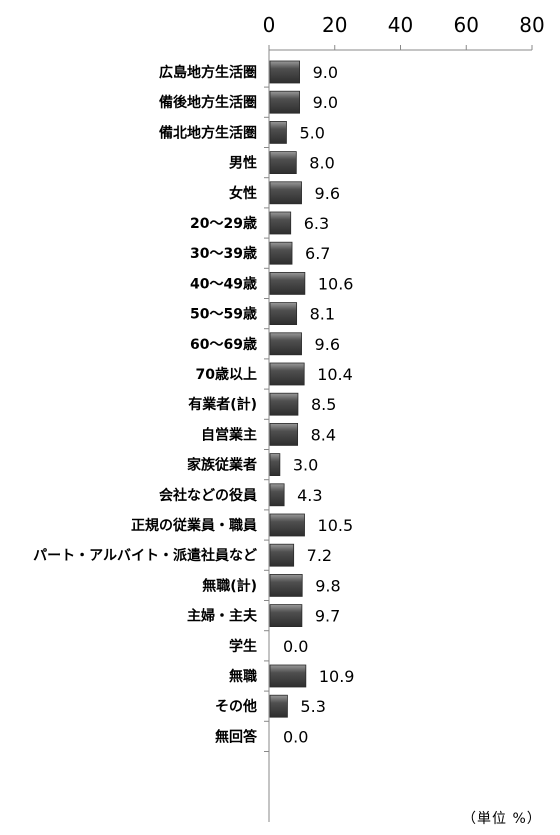 Image resolution: width=560 pixels, height=835 pixels. Describe the element at coordinates (223, 253) in the screenshot. I see `category-label: 30～39歳` at that location.